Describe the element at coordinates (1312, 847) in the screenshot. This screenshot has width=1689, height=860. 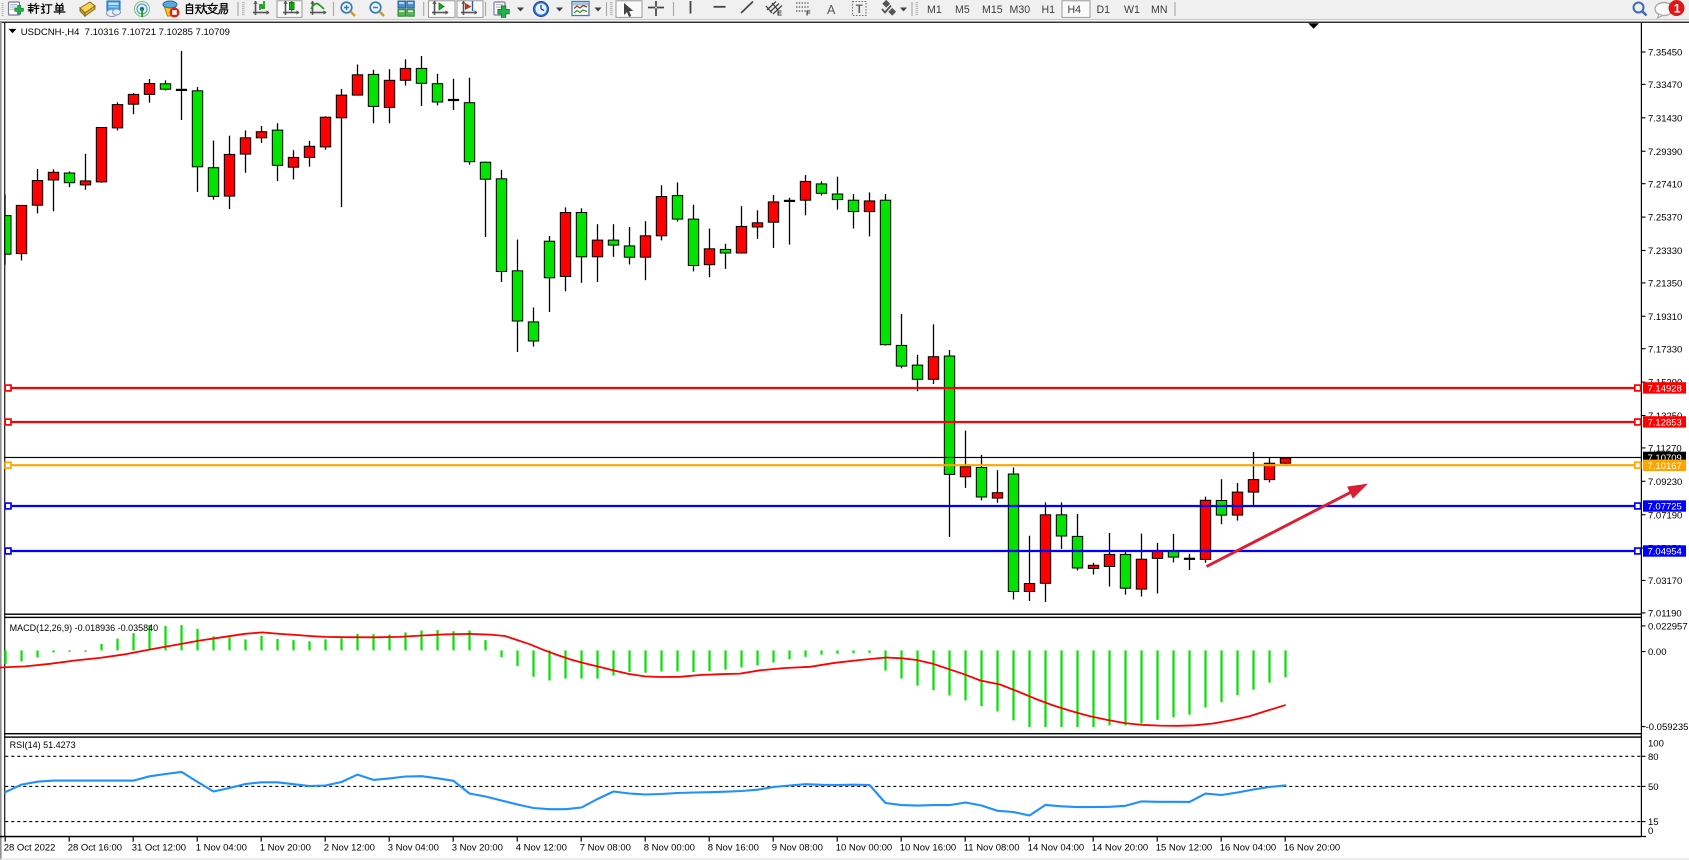
I see `svg-text: 16 Nov 20:00` at that location.